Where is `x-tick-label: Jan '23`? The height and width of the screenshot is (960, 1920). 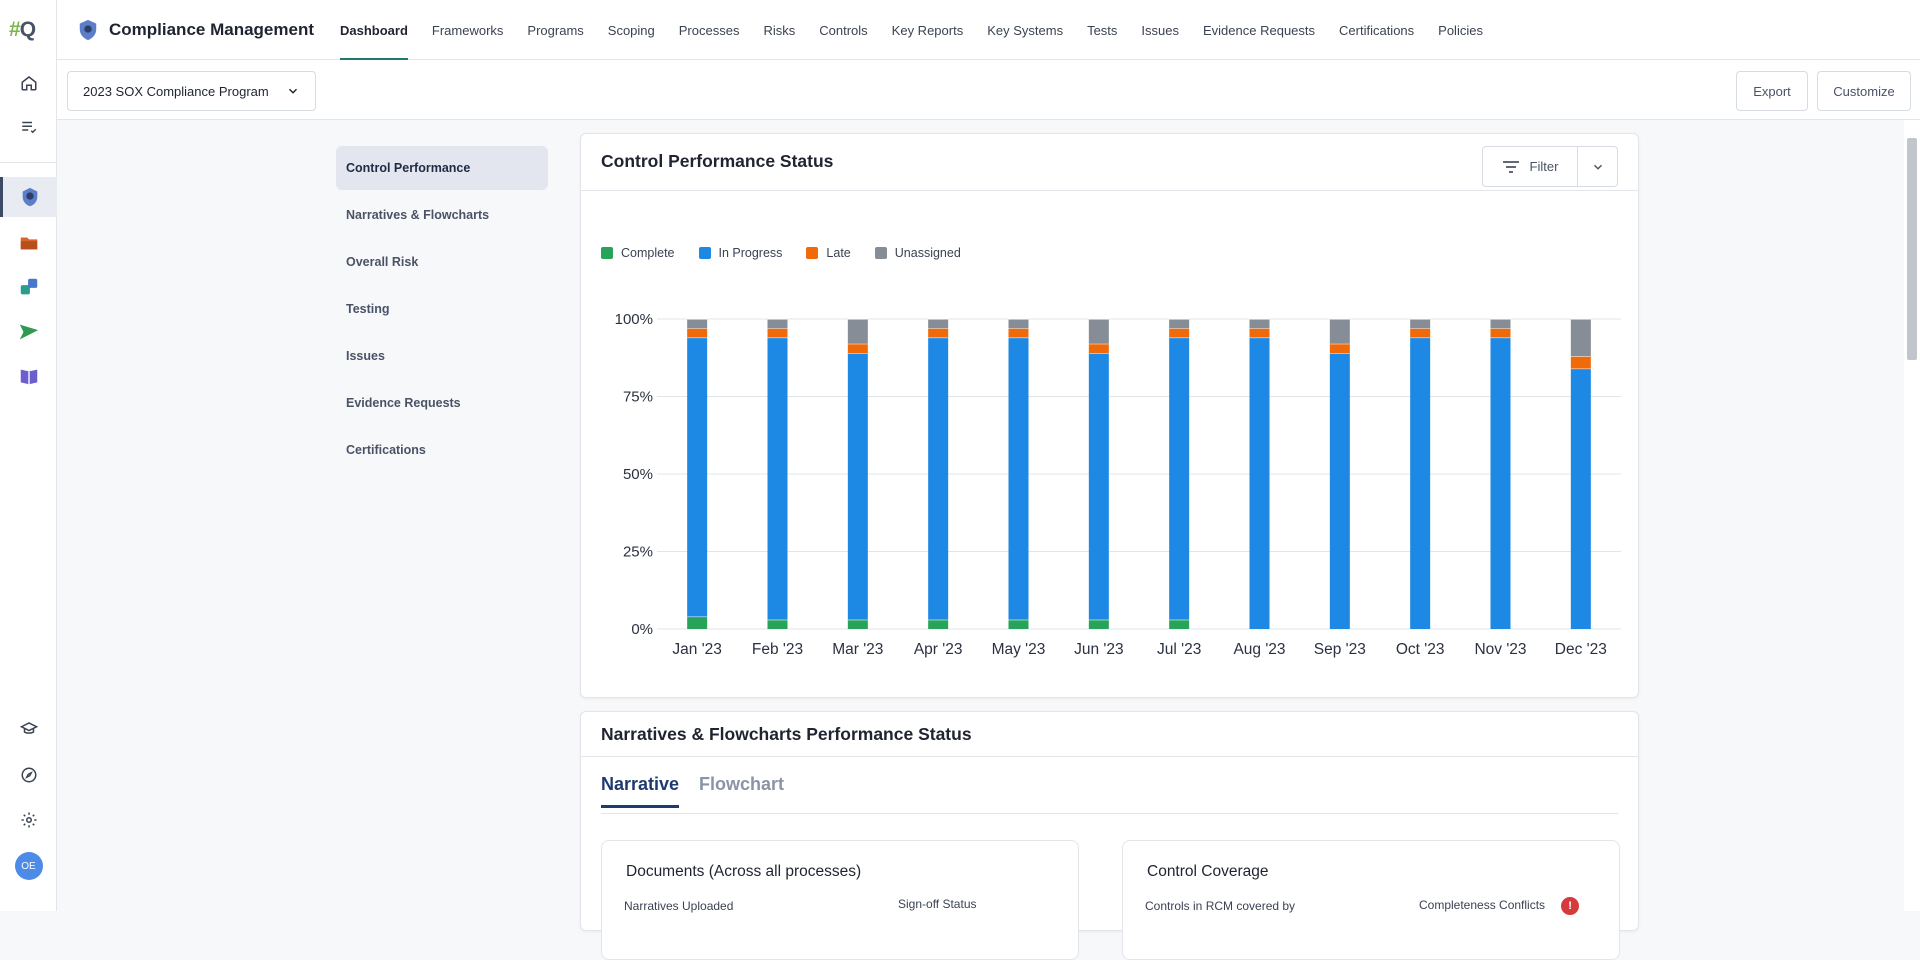 x-tick-label: Jan '23 is located at coordinates (697, 649).